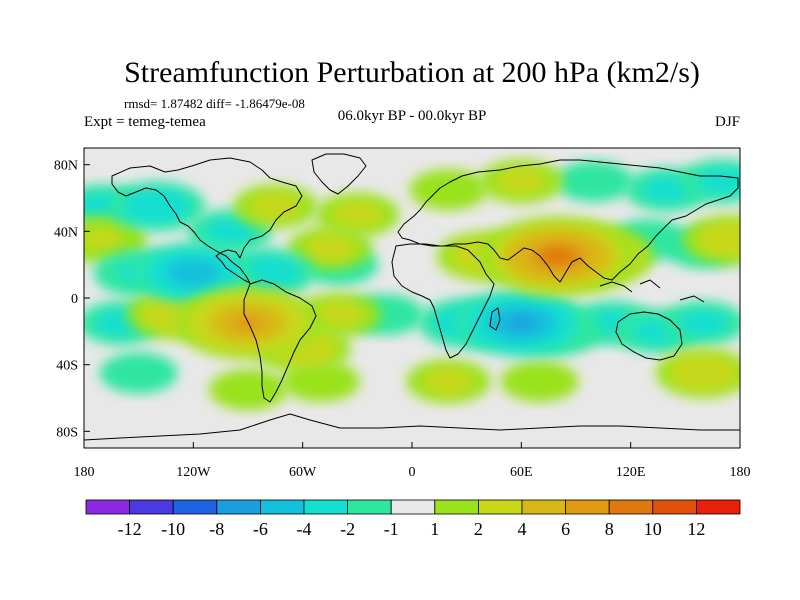 Image resolution: width=800 pixels, height=600 pixels. I want to click on colorbar-label: -10, so click(173, 529).